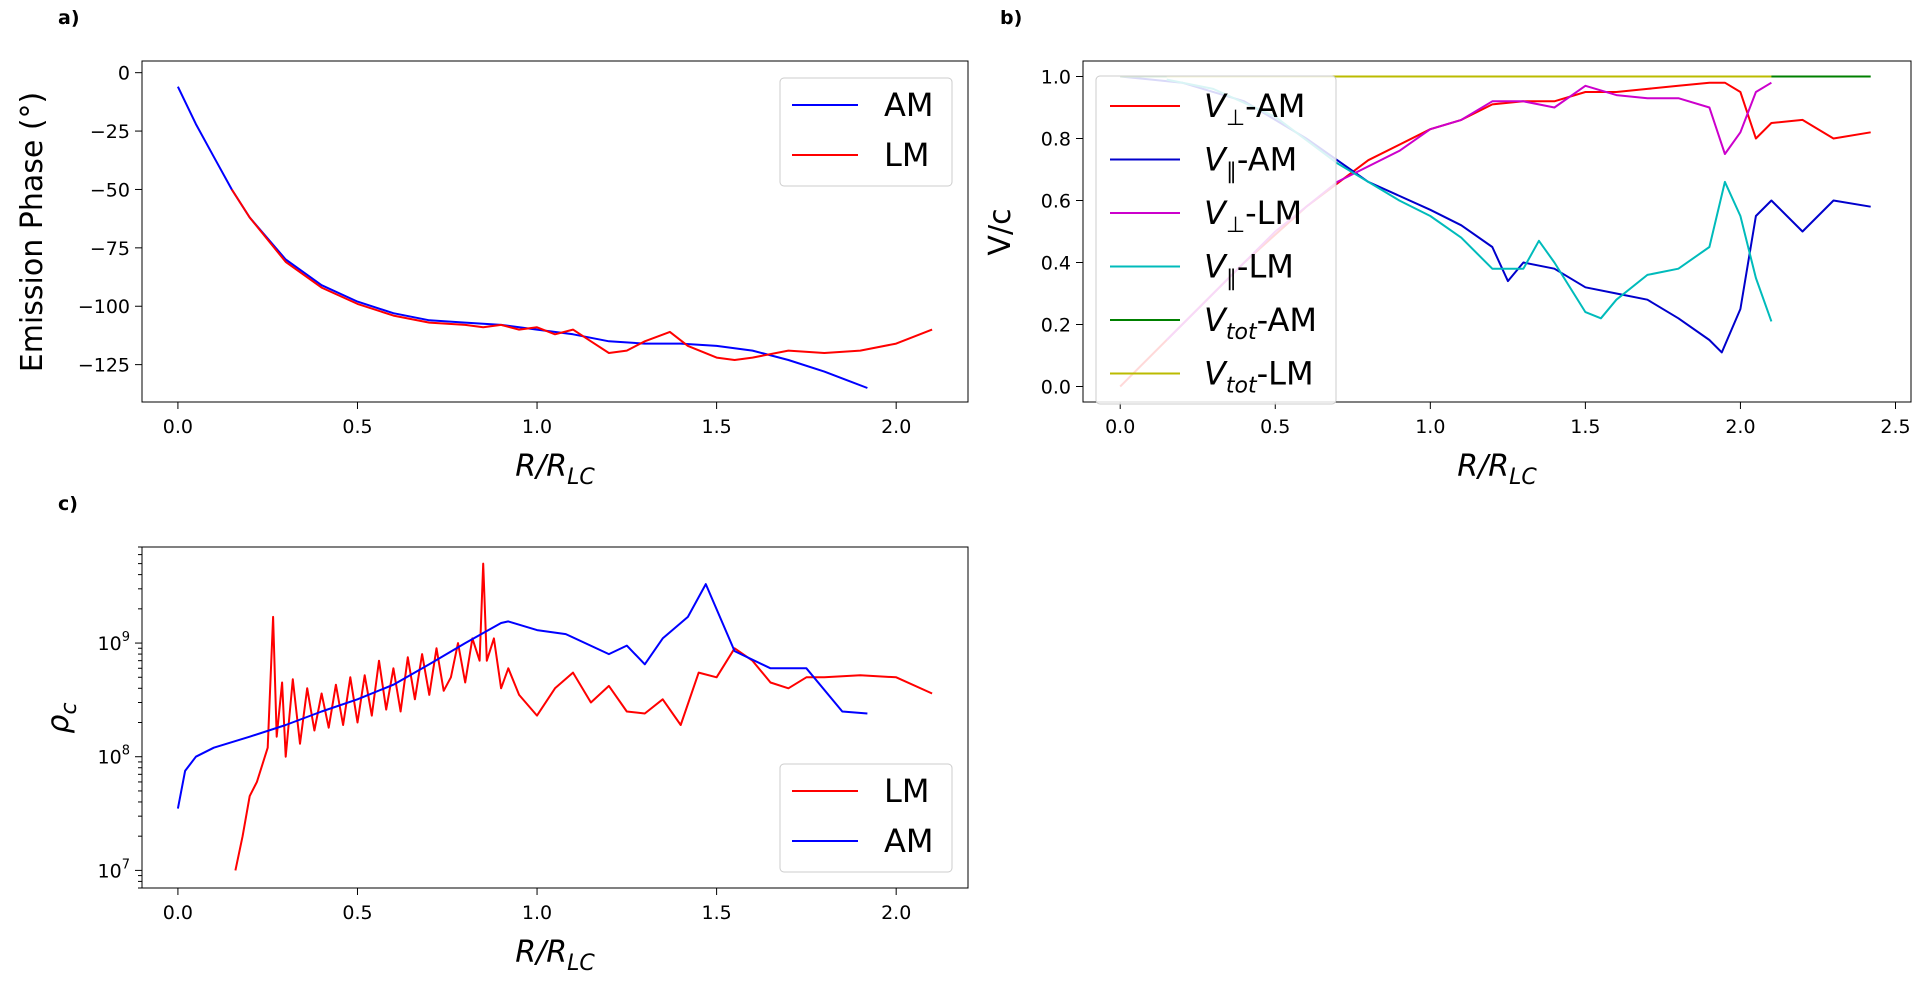 The width and height of the screenshot is (1920, 983). Describe the element at coordinates (1259, 377) in the screenshot. I see `panel-b-legend-label: Vtot-LM` at that location.